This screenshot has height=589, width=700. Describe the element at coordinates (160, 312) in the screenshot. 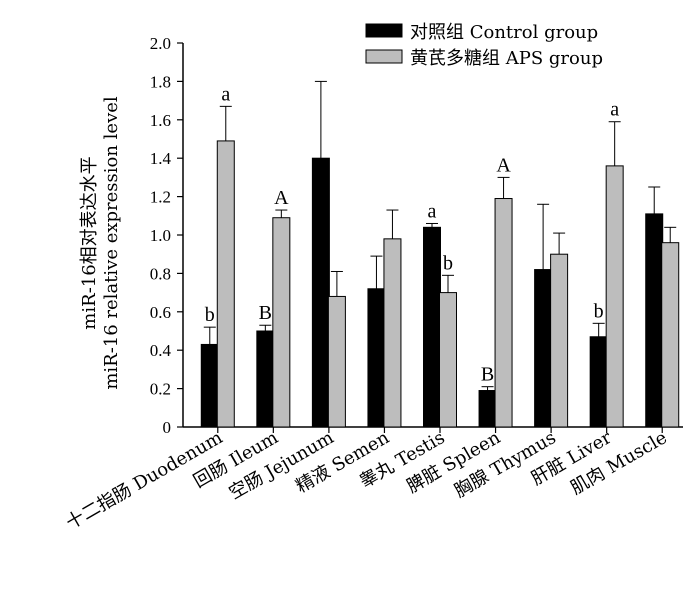

I see `y-tick-label: 0.6` at that location.